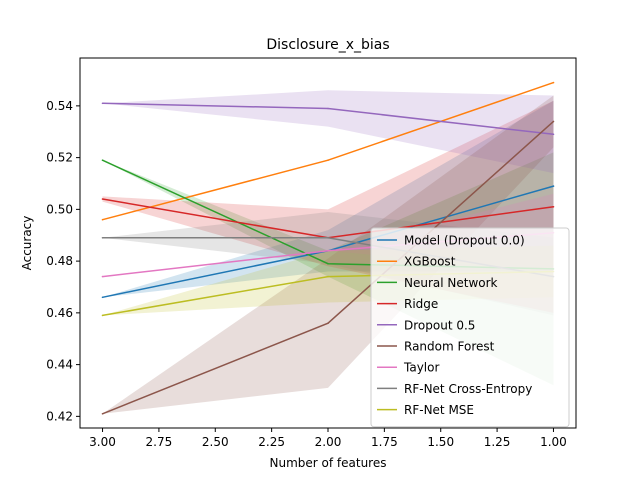 This screenshot has width=640, height=480. I want to click on y-tick-label: 0.42, so click(59, 416).